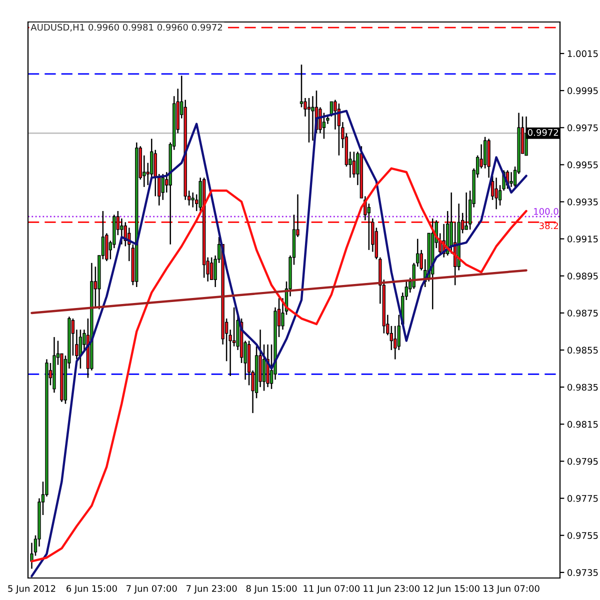  Describe the element at coordinates (583, 498) in the screenshot. I see `y-tick-label: 0.9775` at that location.